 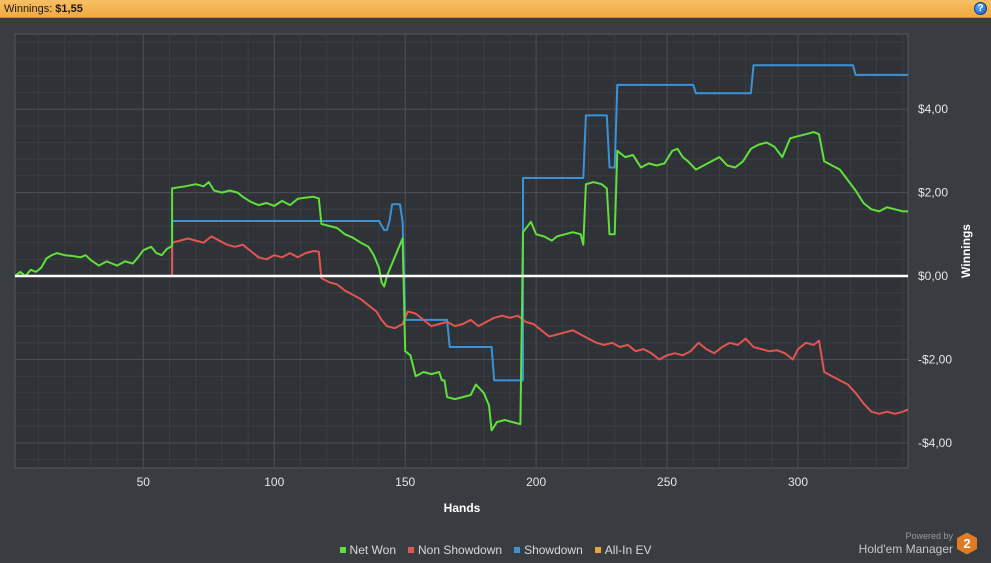 I want to click on legend-item-non-showdown: Non Showdown, so click(x=455, y=550).